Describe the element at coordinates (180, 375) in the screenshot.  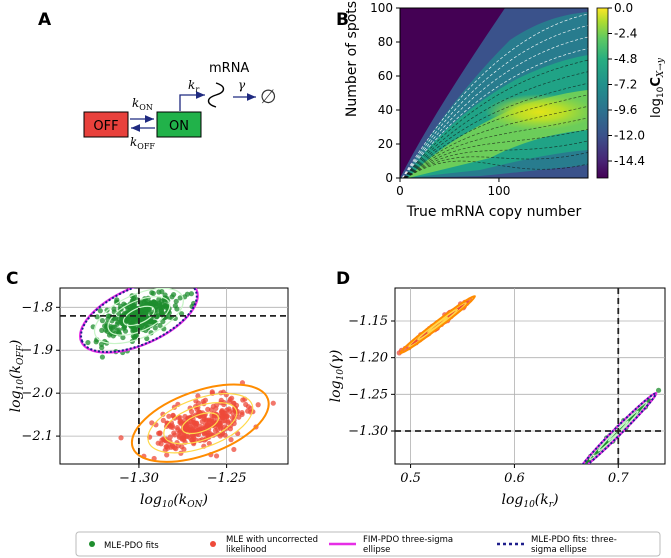
I see `panel-c-points` at that location.